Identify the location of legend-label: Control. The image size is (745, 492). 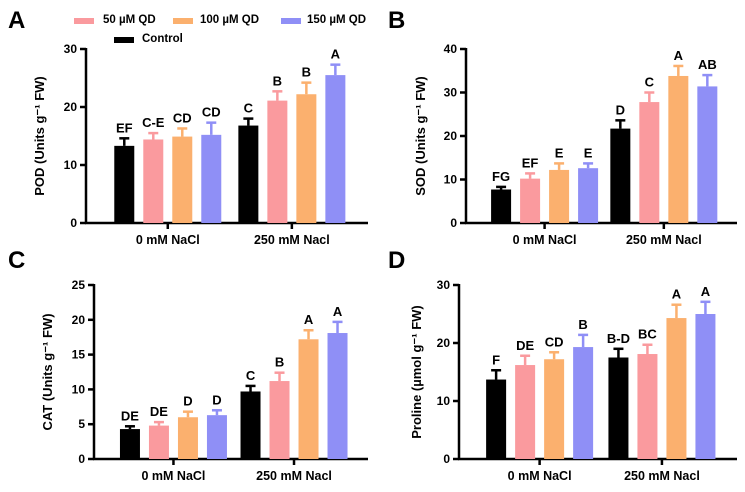
(162, 39).